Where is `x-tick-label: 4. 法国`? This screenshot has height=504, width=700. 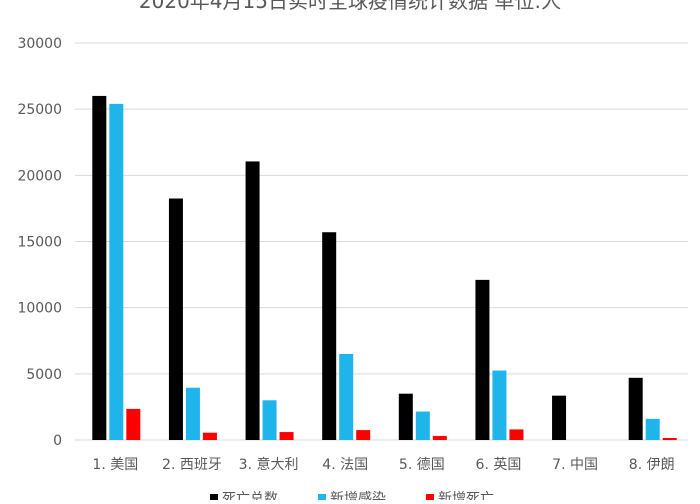 x-tick-label: 4. 法国 is located at coordinates (345, 465).